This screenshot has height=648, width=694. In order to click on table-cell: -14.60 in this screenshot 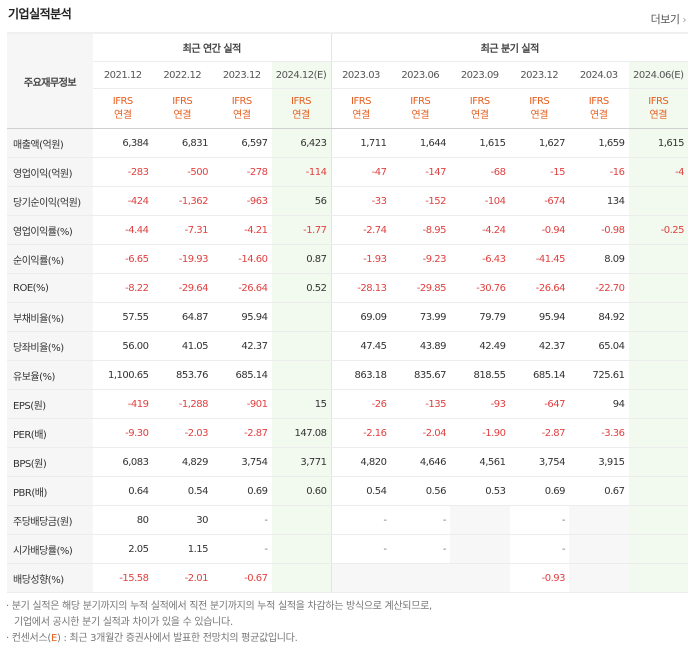, I will do `click(242, 259)`.